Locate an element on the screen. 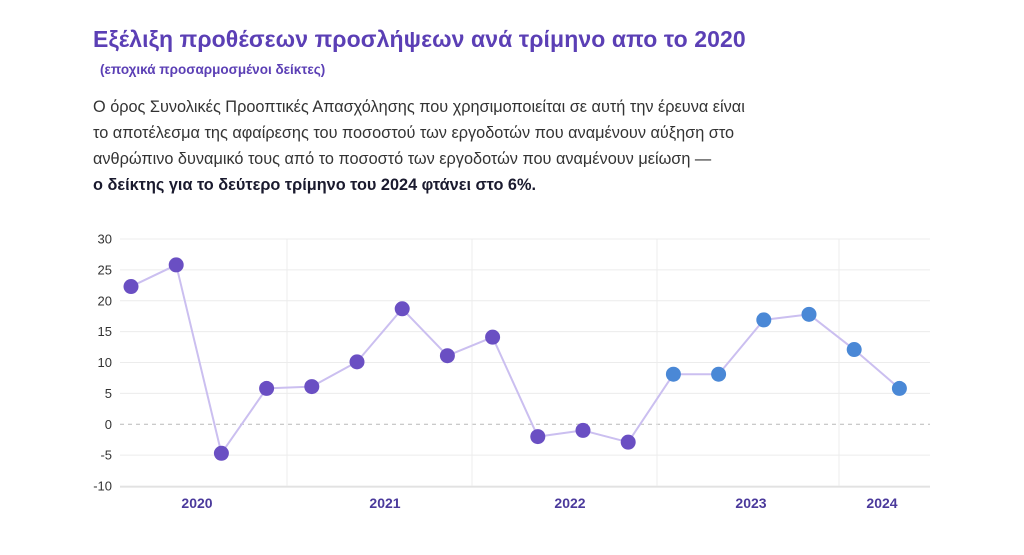 The width and height of the screenshot is (1024, 555). y-tick-label: 25 is located at coordinates (105, 269).